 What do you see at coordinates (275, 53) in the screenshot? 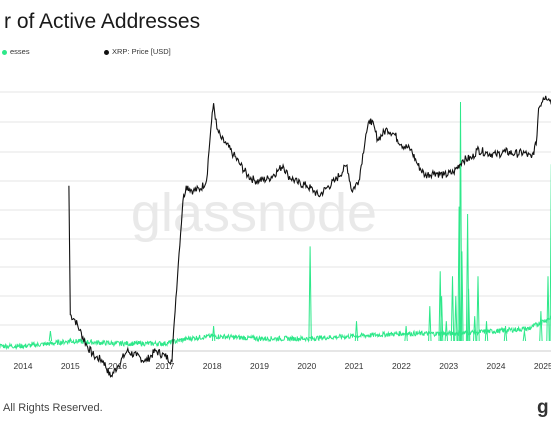
I see `legend: esses XRP: Price [USD]` at bounding box center [275, 53].